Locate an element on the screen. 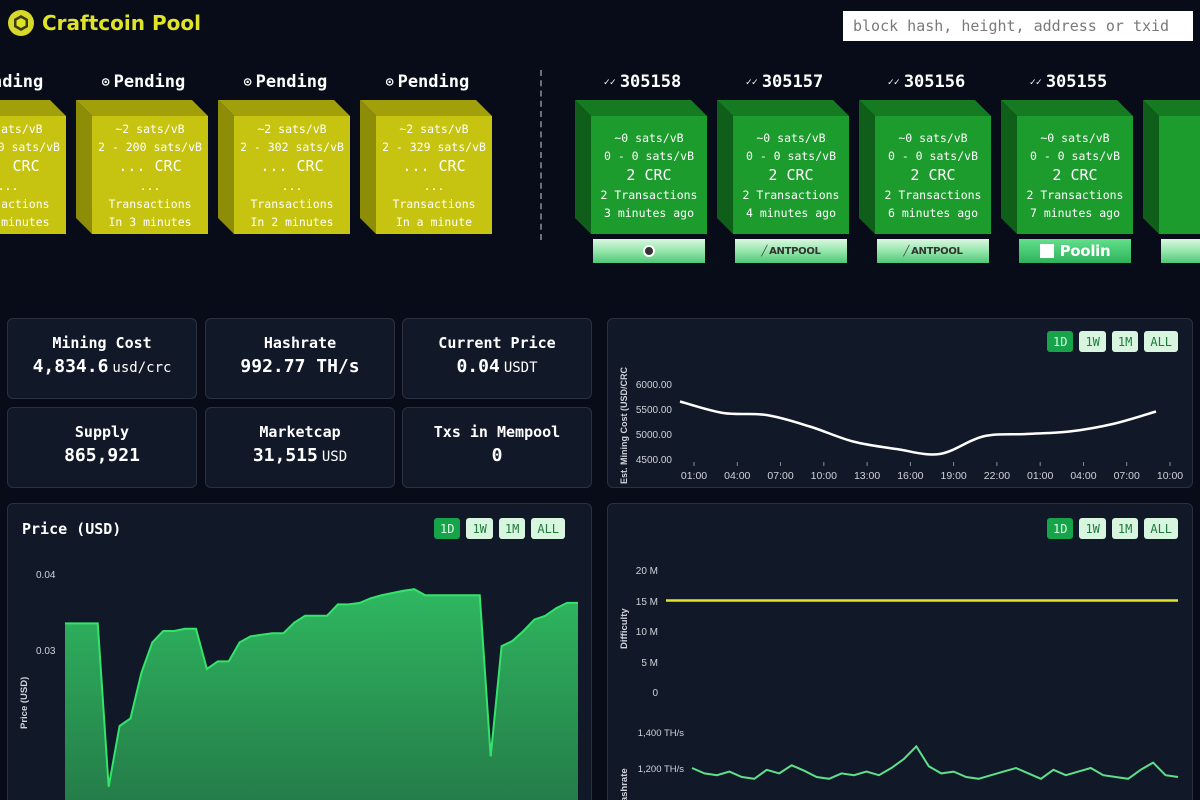 Image resolution: width=1200 pixels, height=800 pixels. x-tick-label: 10:00 is located at coordinates (1170, 476).